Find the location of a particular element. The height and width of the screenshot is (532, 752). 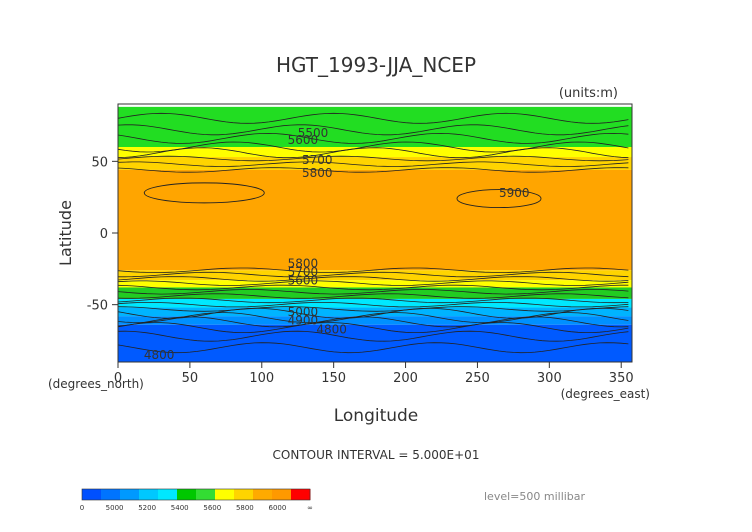

contour-label: 5900 is located at coordinates (514, 193).